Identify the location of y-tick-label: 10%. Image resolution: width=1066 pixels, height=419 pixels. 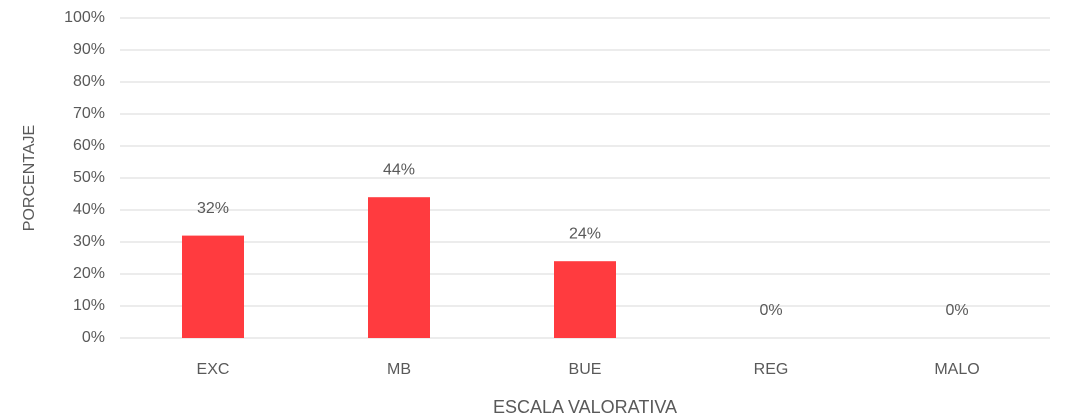
(89, 305).